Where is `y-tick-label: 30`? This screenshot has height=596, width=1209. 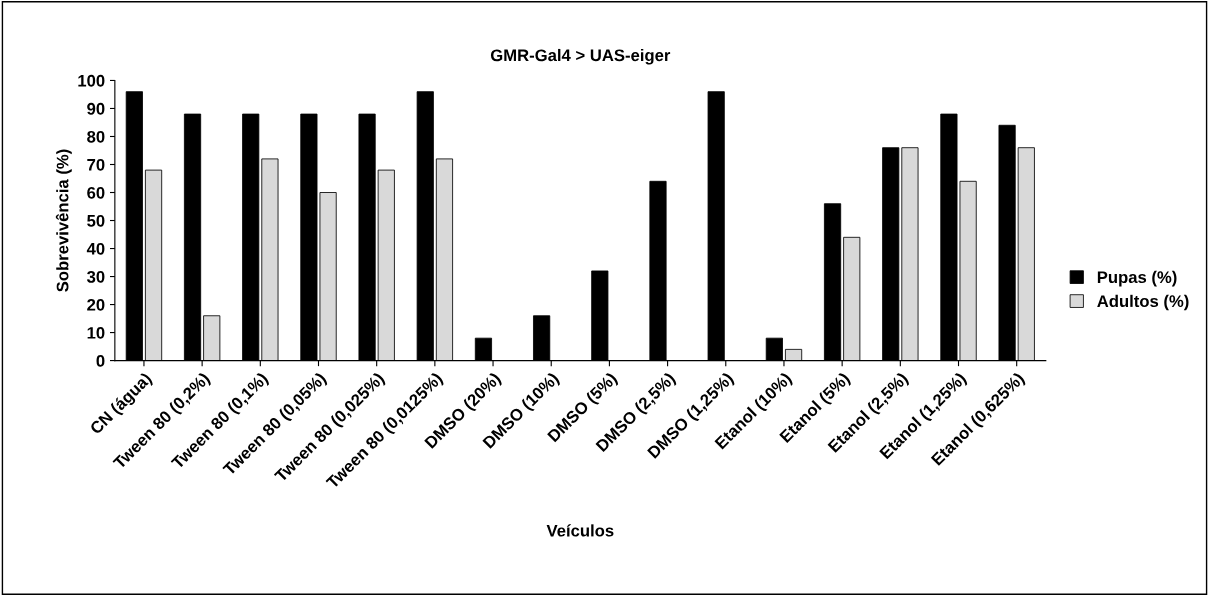 y-tick-label: 30 is located at coordinates (95, 276).